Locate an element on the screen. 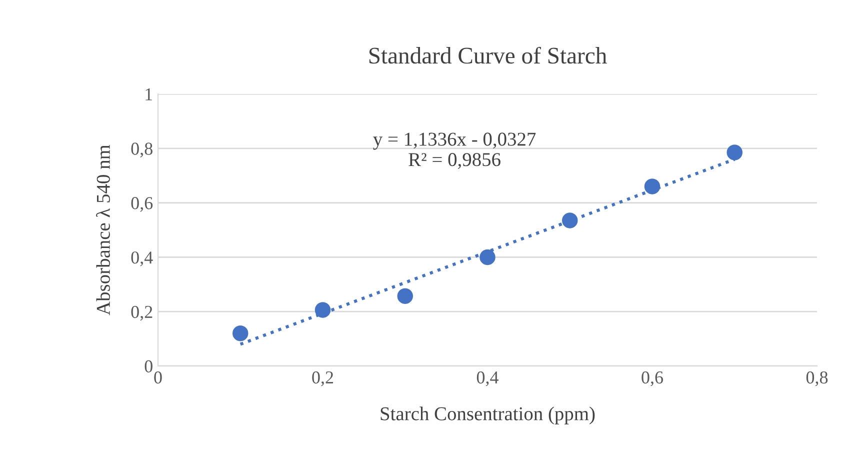 The width and height of the screenshot is (844, 475). annotation: R² = 0,9856 is located at coordinates (454, 161).